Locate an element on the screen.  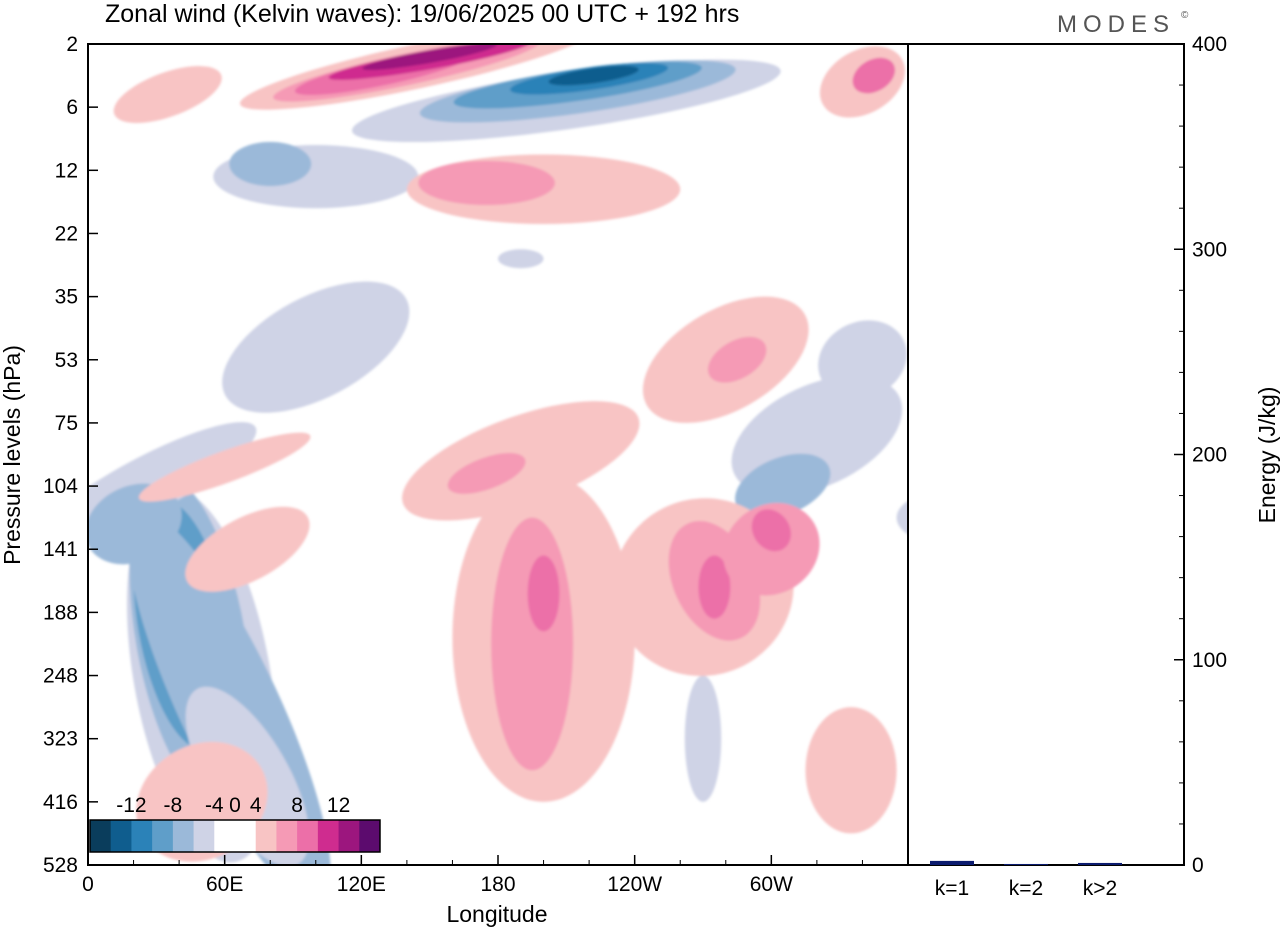
y-tick-label: 53 is located at coordinates (66, 360).